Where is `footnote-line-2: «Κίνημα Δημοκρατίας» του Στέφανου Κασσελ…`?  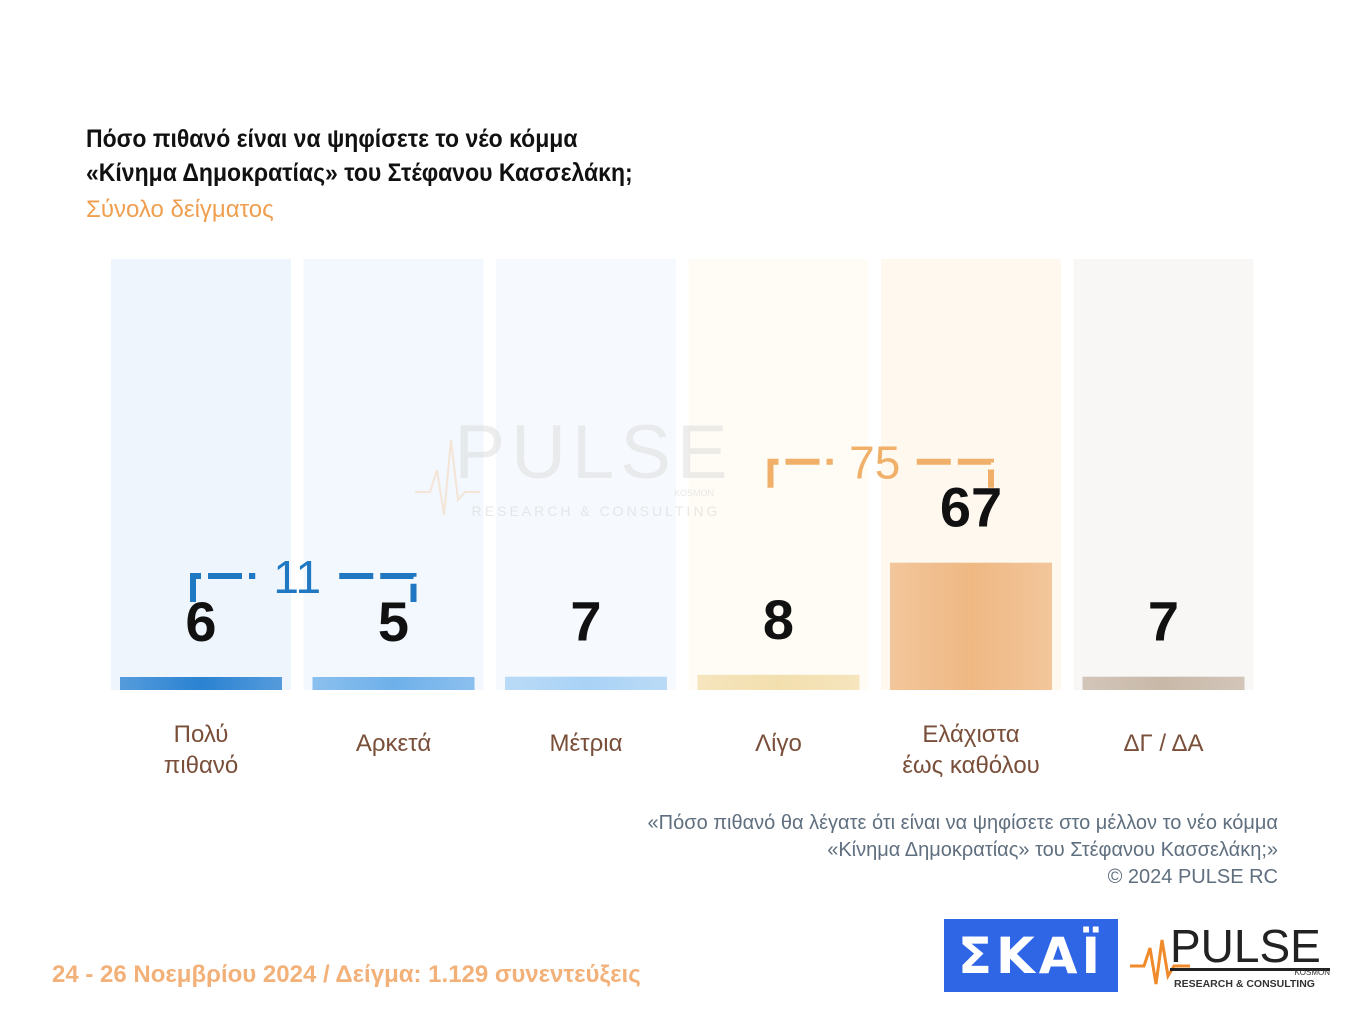
footnote-line-2: «Κίνημα Δημοκρατίας» του Στέφανου Κασσελ… is located at coordinates (1052, 850).